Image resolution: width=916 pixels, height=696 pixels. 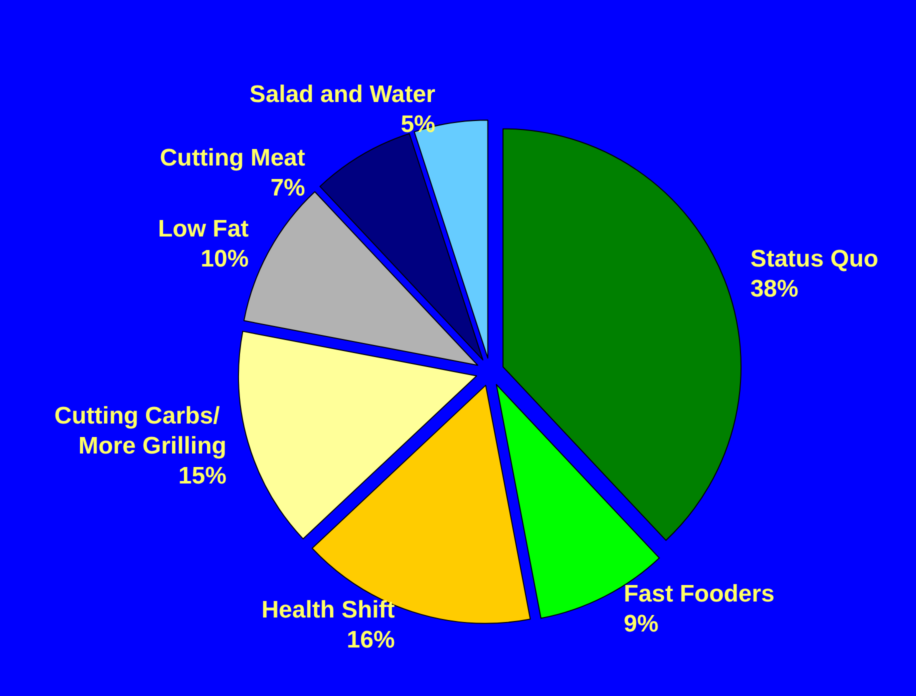 What do you see at coordinates (288, 188) in the screenshot?
I see `data-label: 7%` at bounding box center [288, 188].